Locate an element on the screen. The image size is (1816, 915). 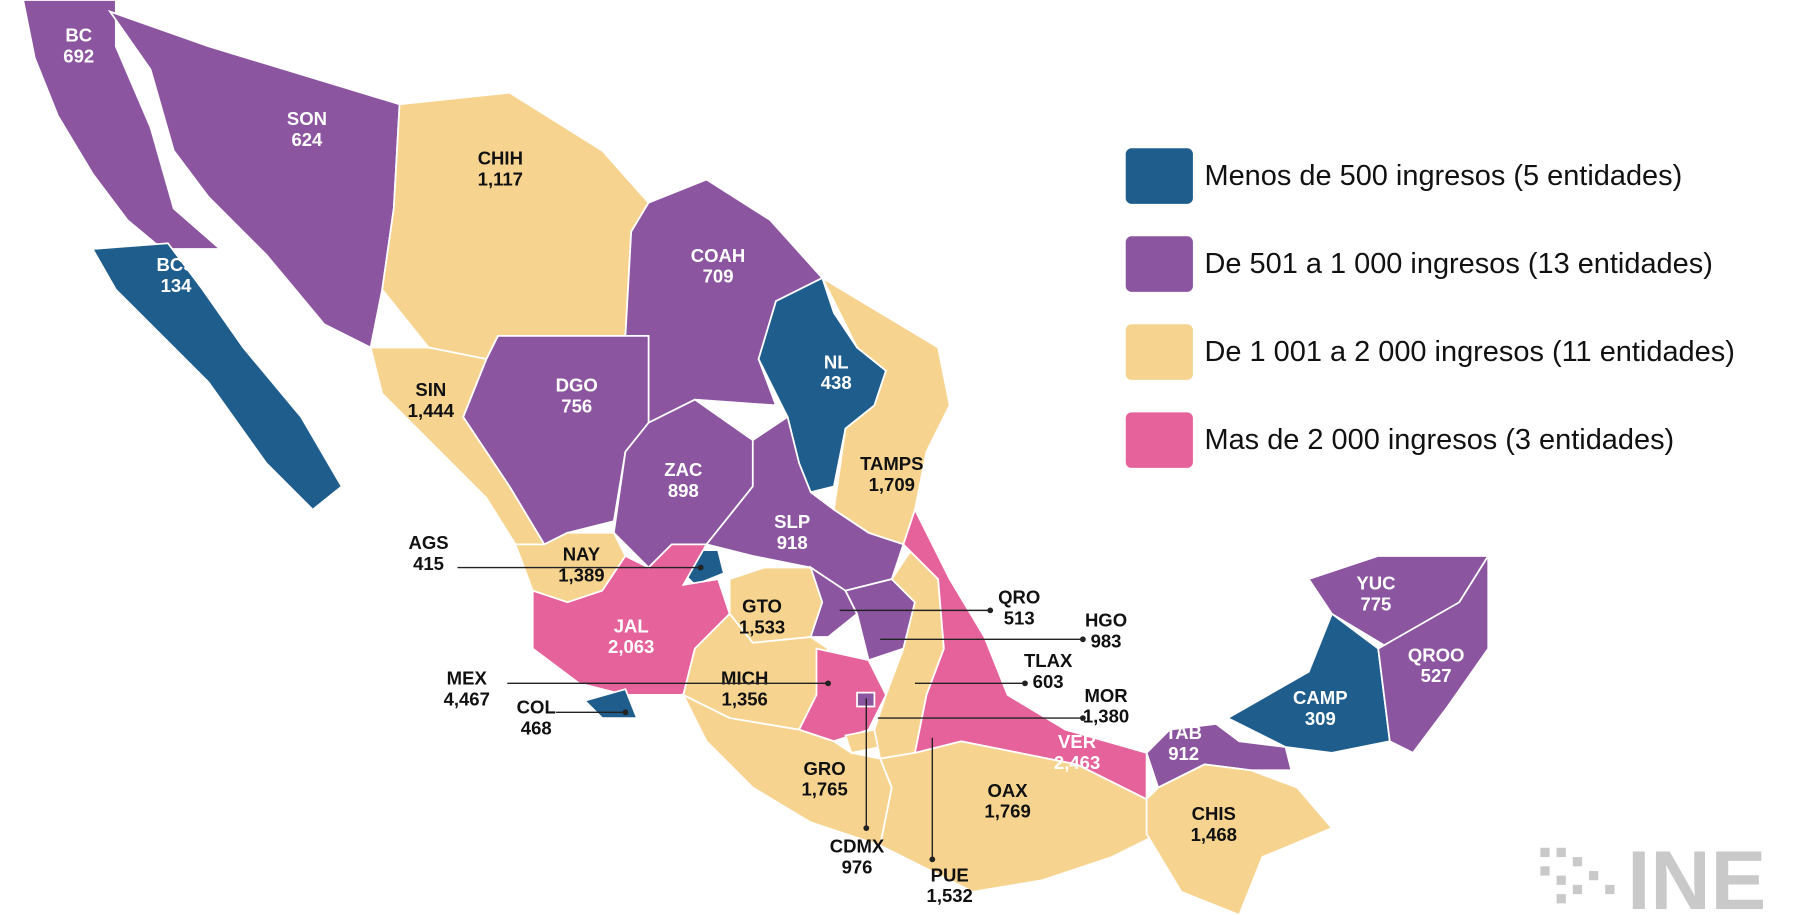
state-value: 709 is located at coordinates (718, 276).